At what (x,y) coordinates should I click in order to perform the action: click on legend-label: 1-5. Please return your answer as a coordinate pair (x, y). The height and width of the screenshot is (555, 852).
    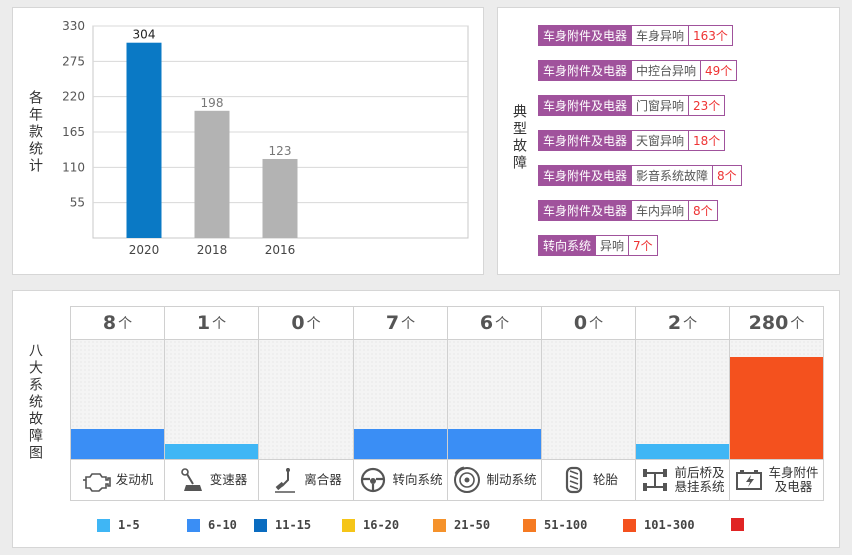
    Looking at the image, I should click on (129, 525).